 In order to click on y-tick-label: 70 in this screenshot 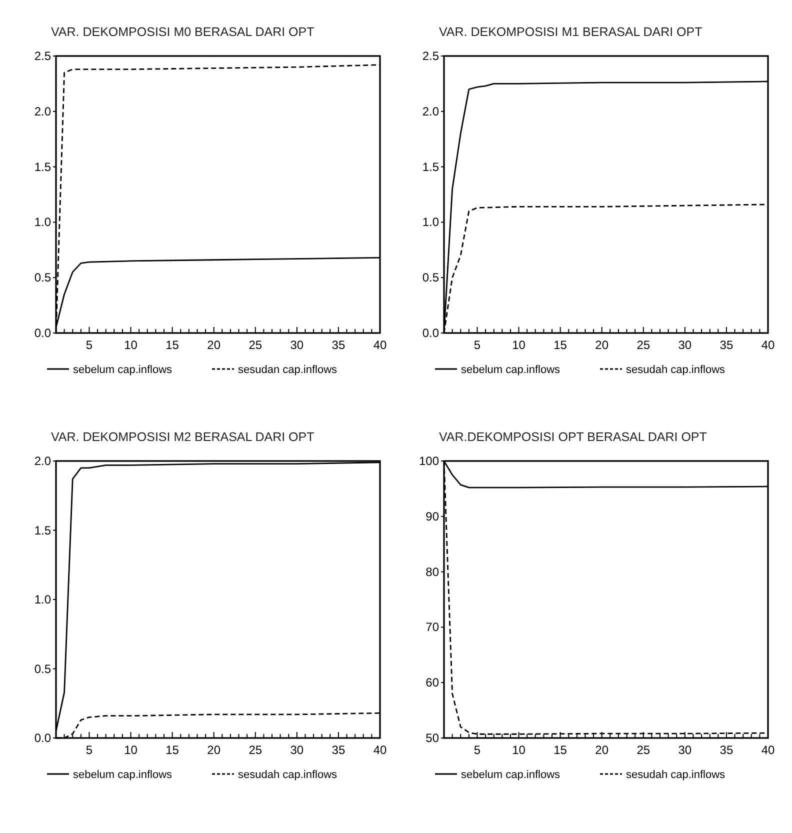, I will do `click(433, 627)`.